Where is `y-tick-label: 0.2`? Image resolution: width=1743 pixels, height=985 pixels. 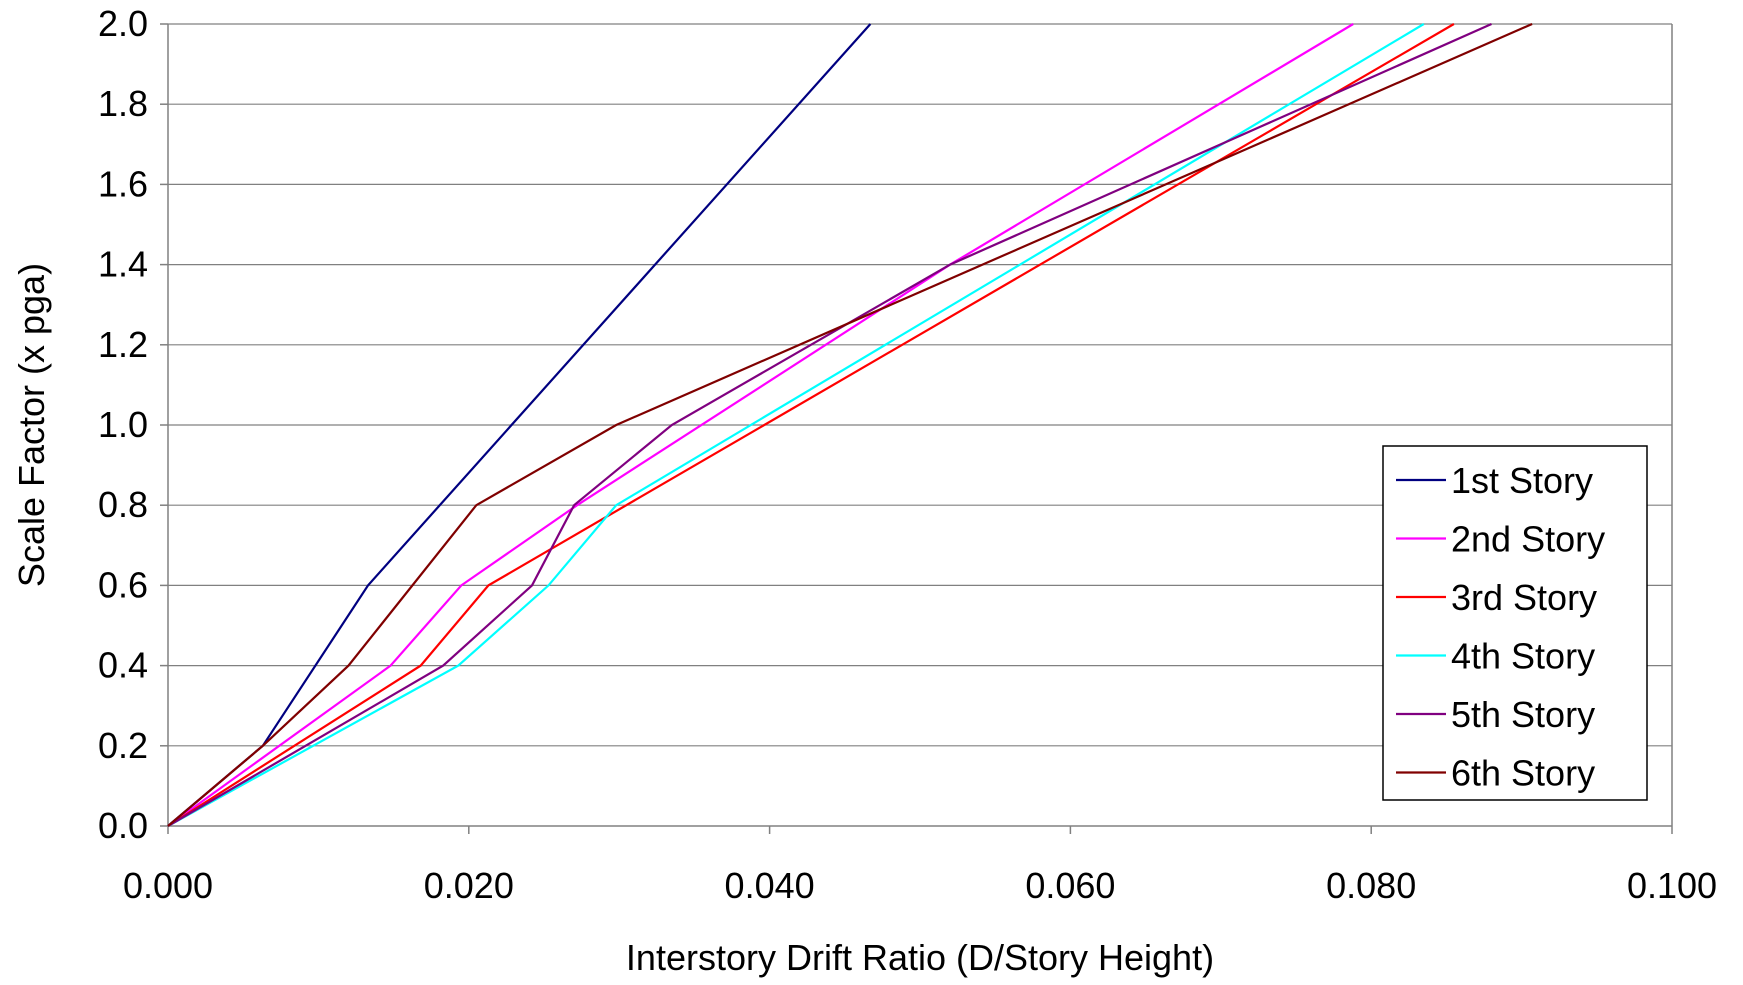 y-tick-label: 0.2 is located at coordinates (123, 745).